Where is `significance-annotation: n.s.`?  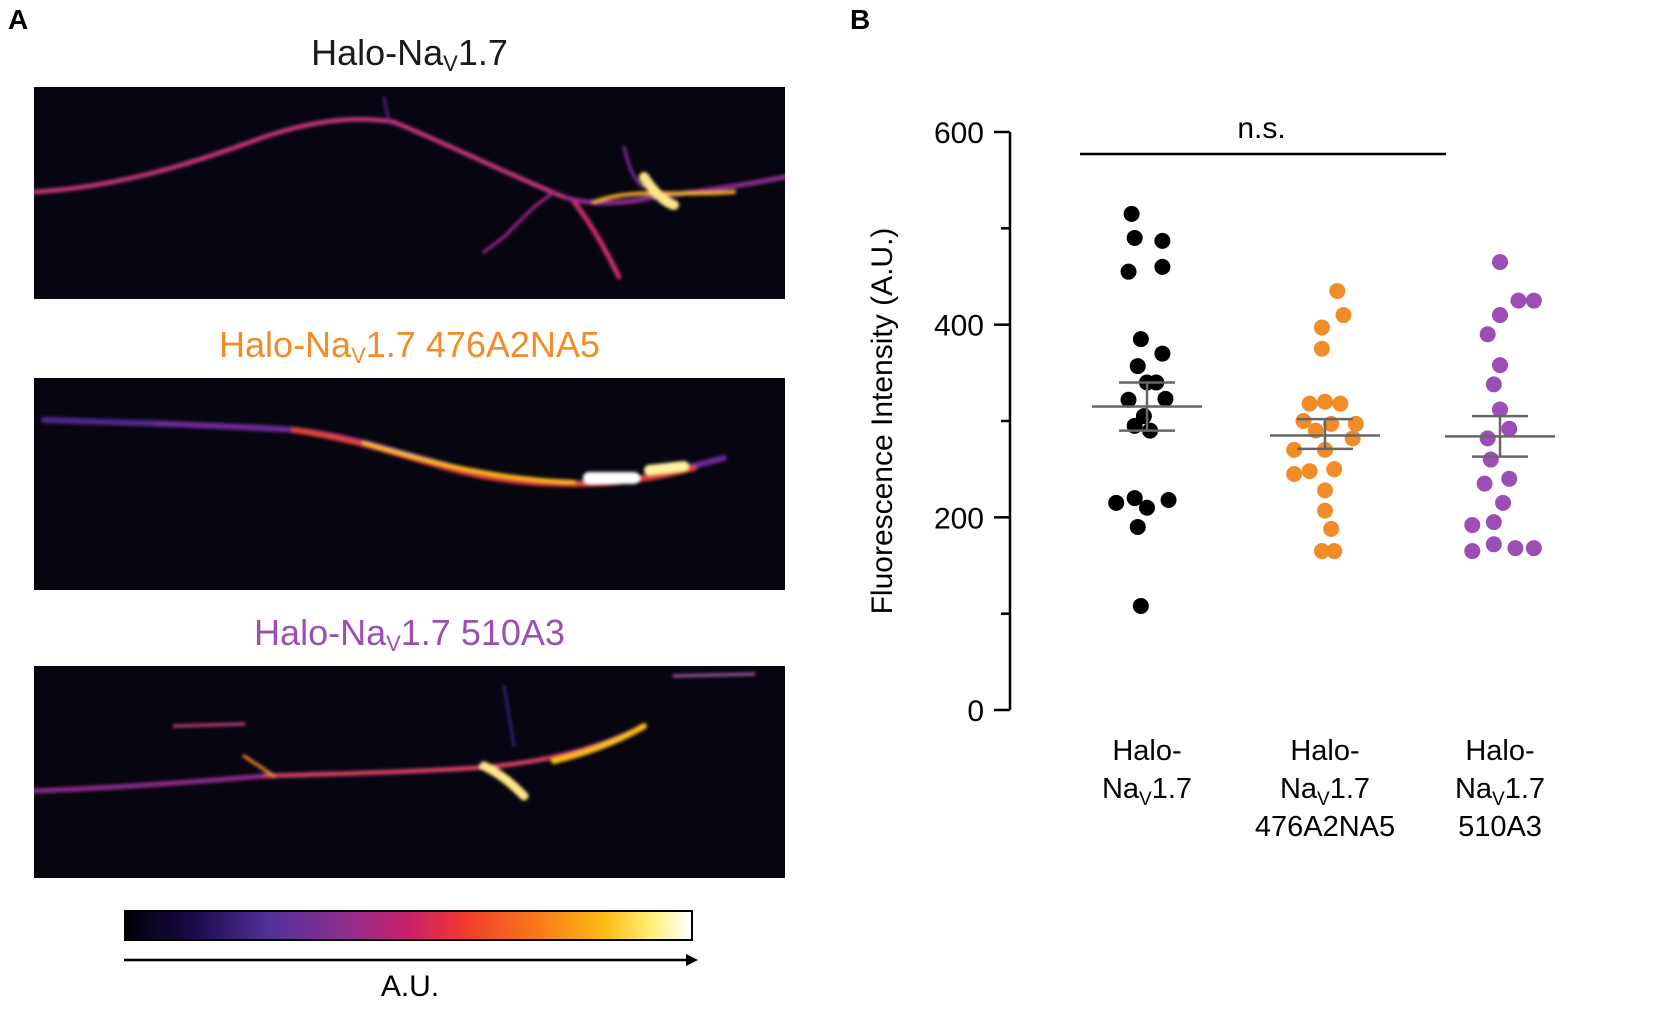
significance-annotation: n.s. is located at coordinates (1261, 128).